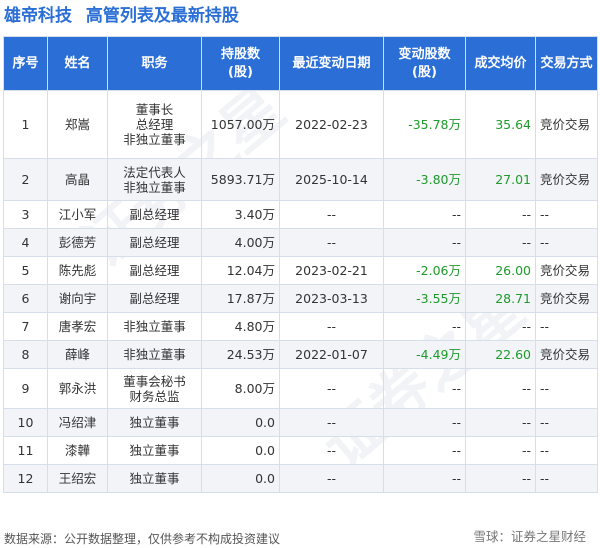 The image size is (600, 548). What do you see at coordinates (500, 354) in the screenshot?
I see `avg-price: 22.60` at bounding box center [500, 354].